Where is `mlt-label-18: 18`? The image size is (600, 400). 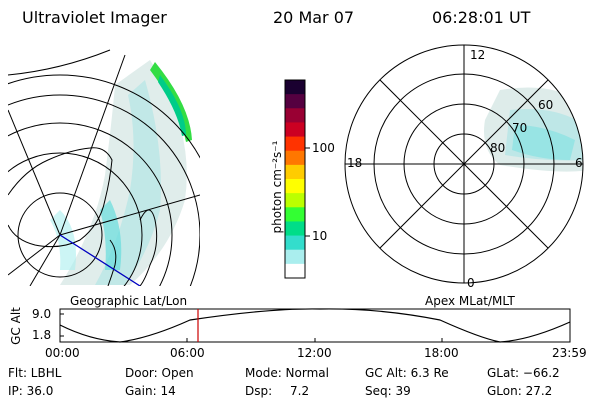 mlt-label-18: 18 is located at coordinates (355, 163).